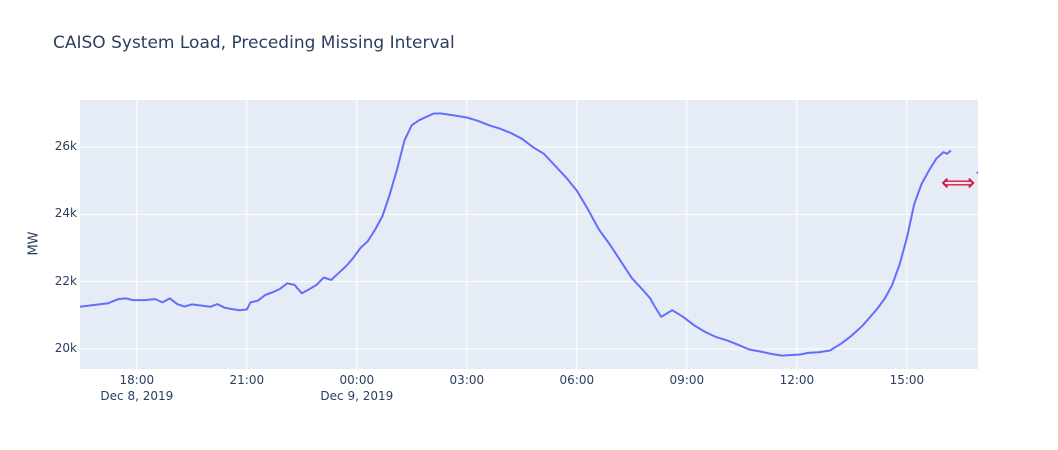 The height and width of the screenshot is (450, 1058). Describe the element at coordinates (65, 213) in the screenshot. I see `y-tick-label: 24k` at that location.